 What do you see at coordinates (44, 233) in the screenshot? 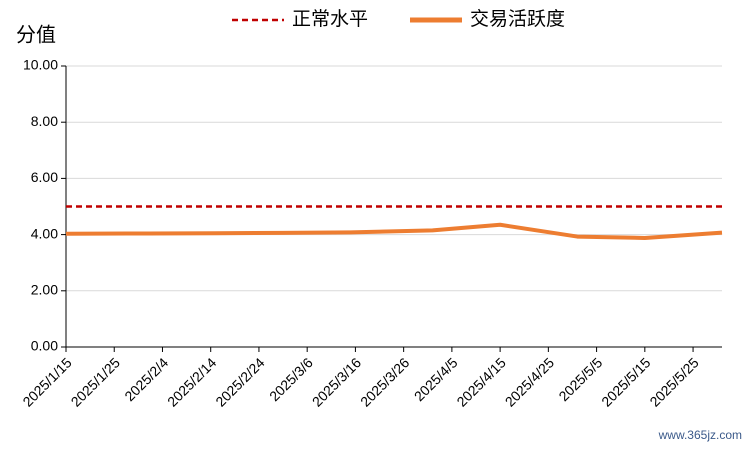
I see `y-tick-label: 4.00` at bounding box center [44, 233].